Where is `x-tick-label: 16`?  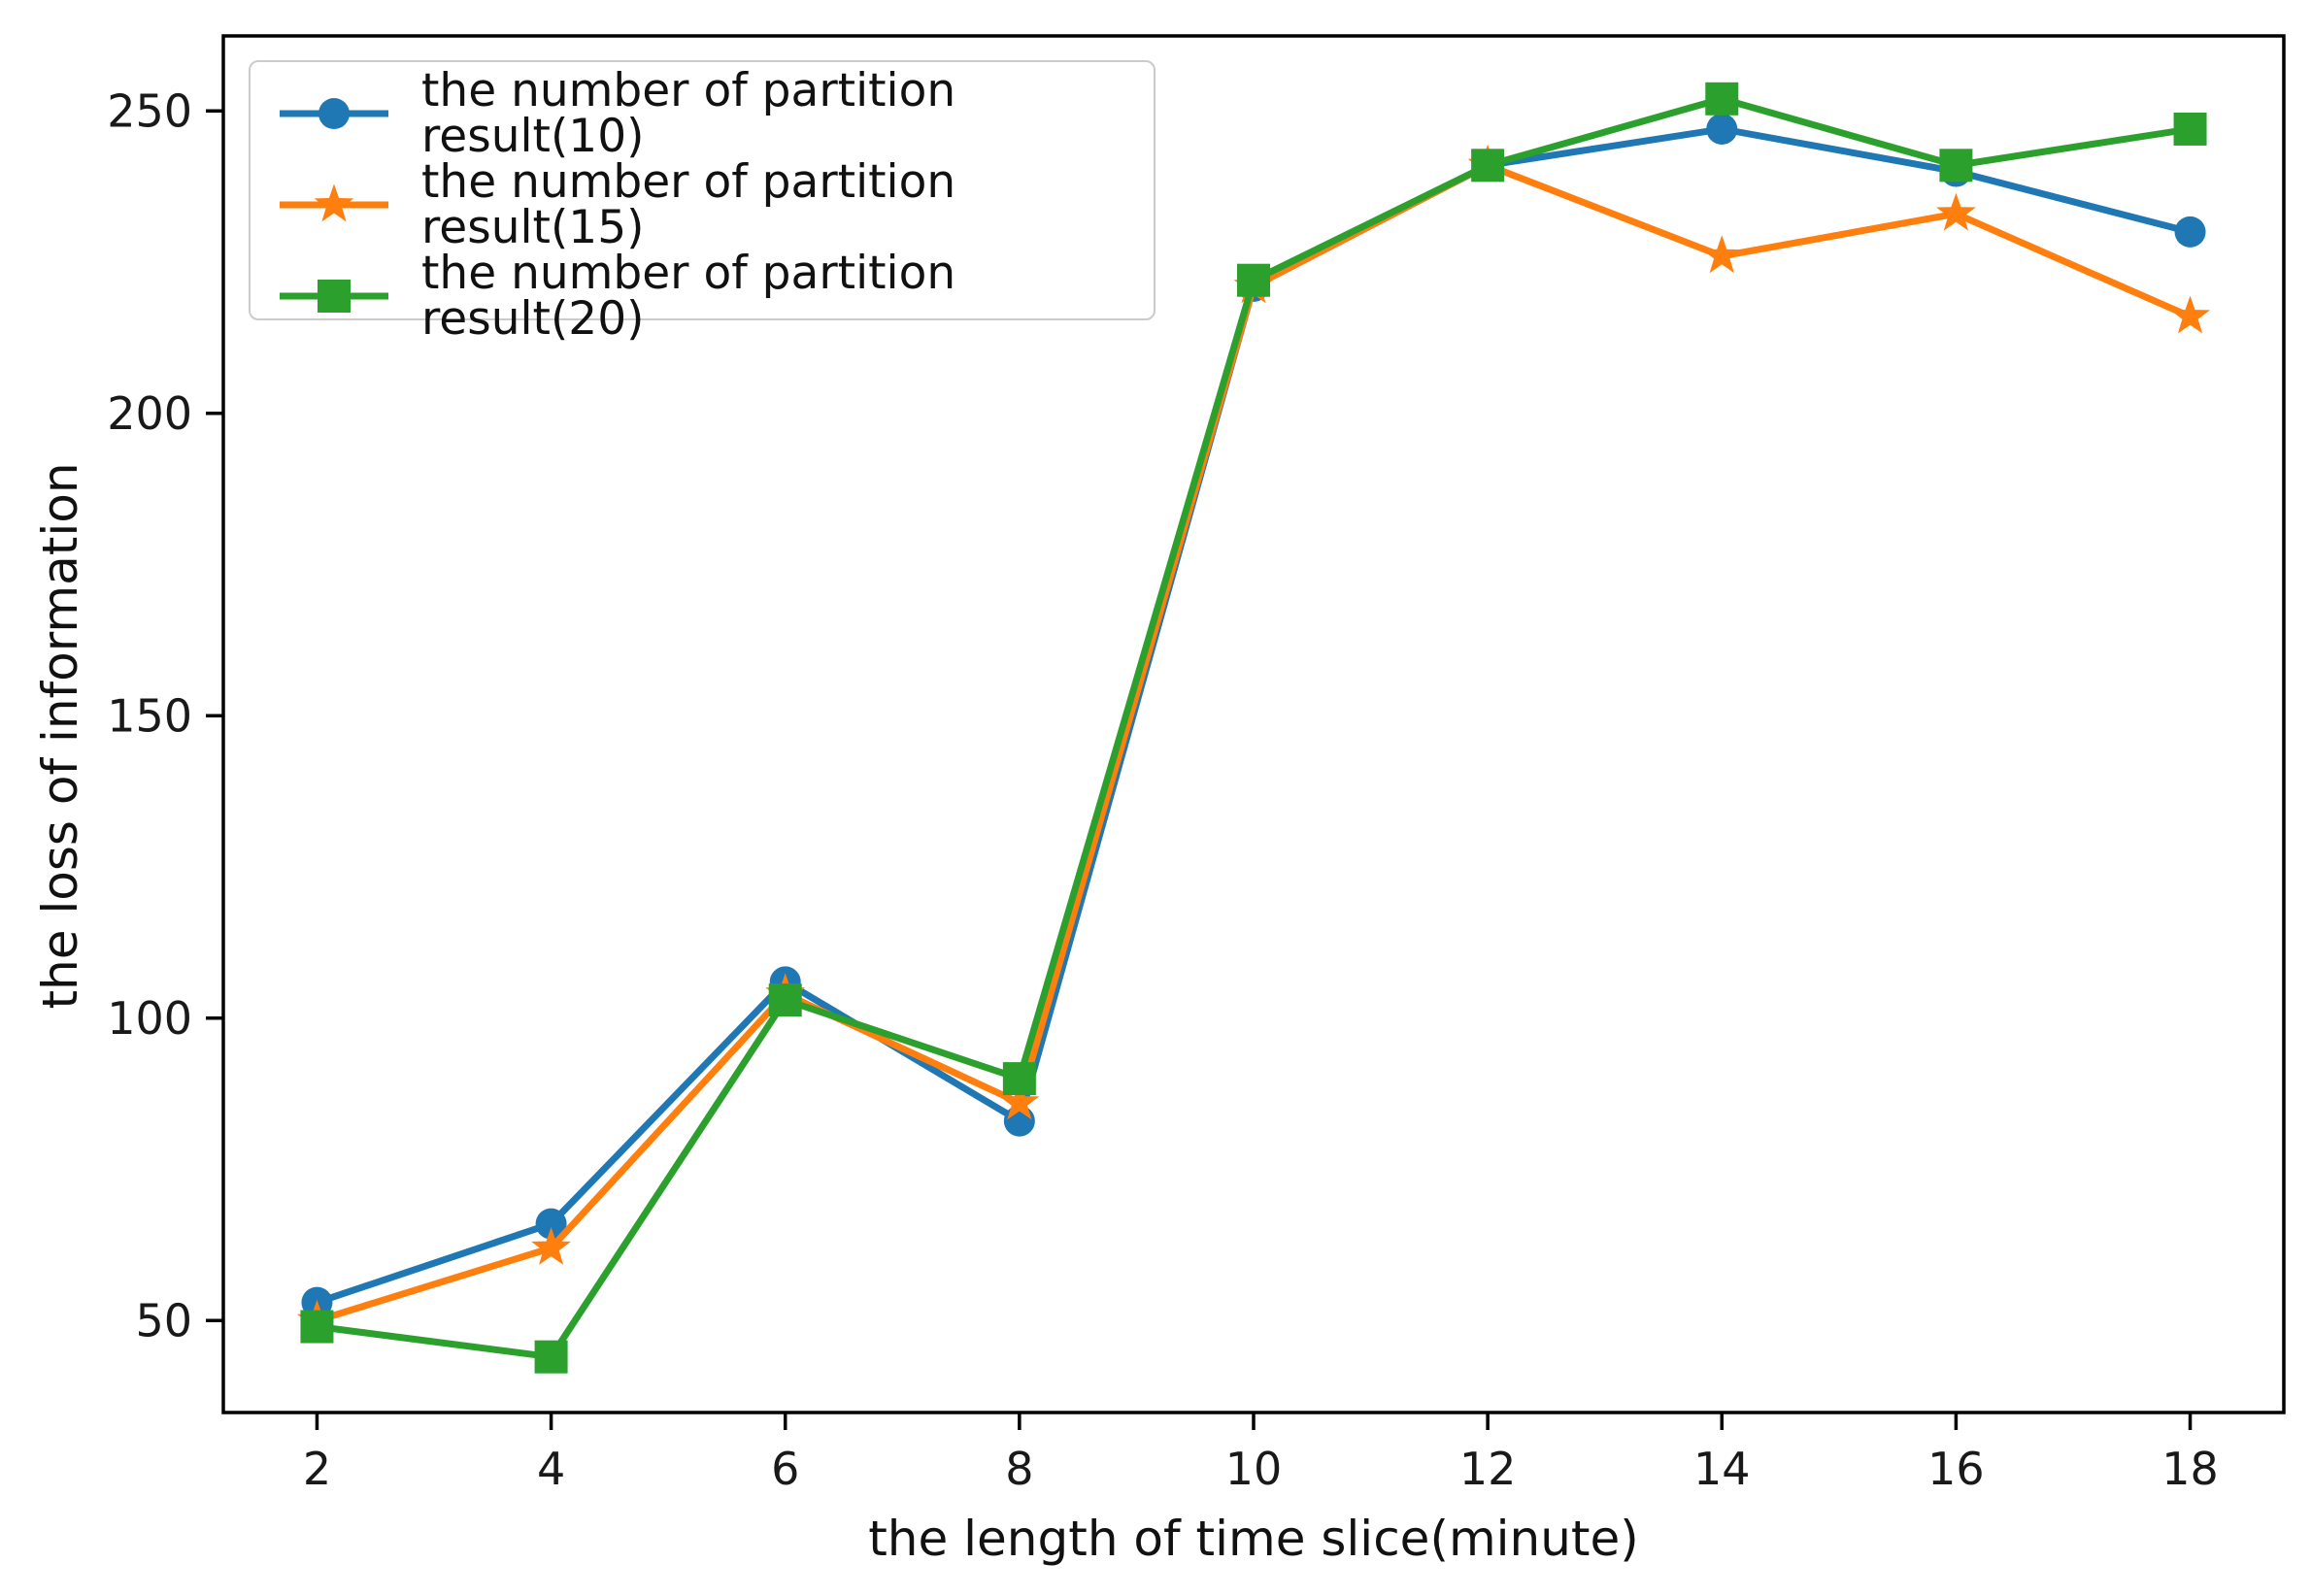
x-tick-label: 16 is located at coordinates (1956, 1469).